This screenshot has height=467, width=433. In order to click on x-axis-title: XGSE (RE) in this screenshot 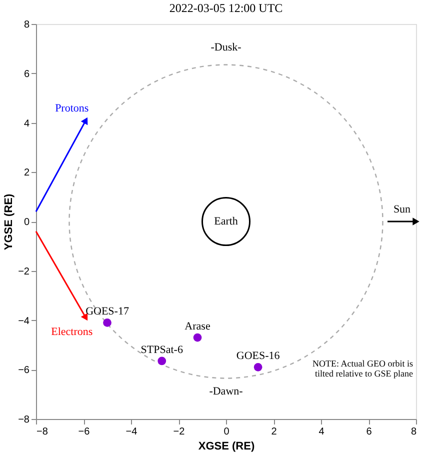, I will do `click(226, 446)`.